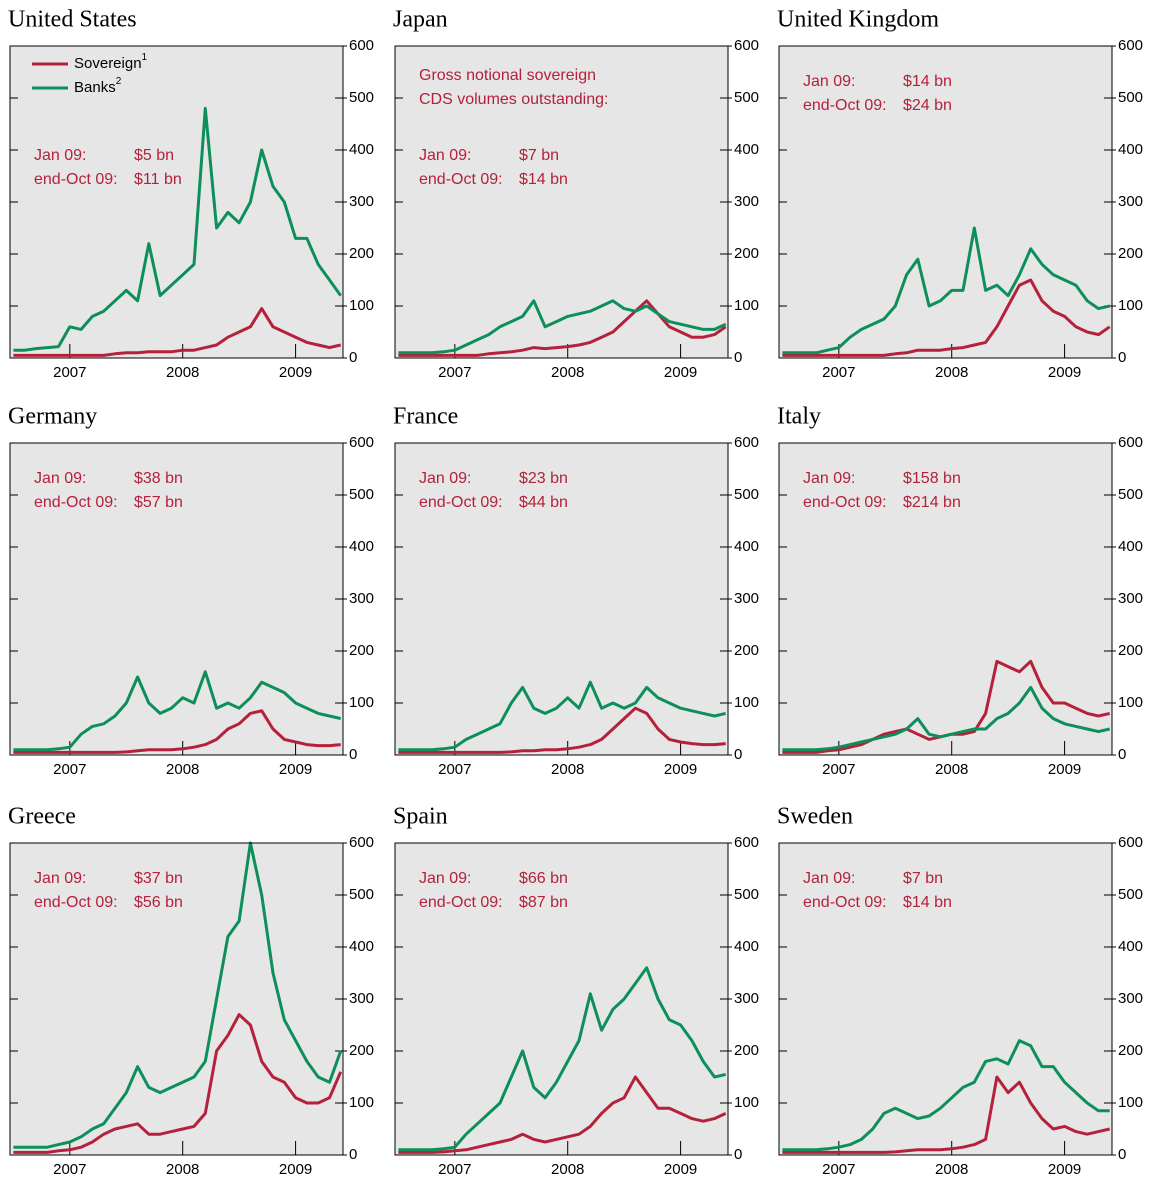  I want to click on note-value: $37 bn, so click(158, 878).